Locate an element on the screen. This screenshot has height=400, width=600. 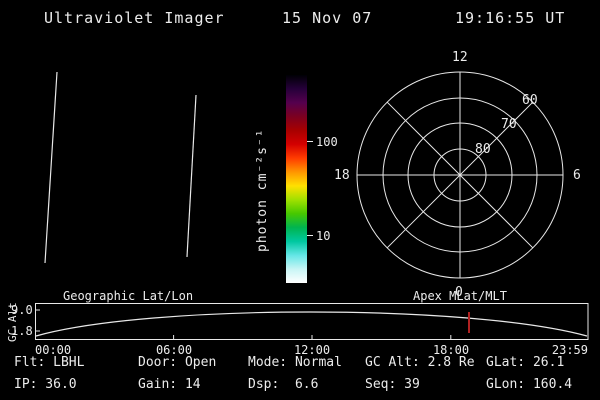
mlt-label-6: 6 is located at coordinates (577, 175).